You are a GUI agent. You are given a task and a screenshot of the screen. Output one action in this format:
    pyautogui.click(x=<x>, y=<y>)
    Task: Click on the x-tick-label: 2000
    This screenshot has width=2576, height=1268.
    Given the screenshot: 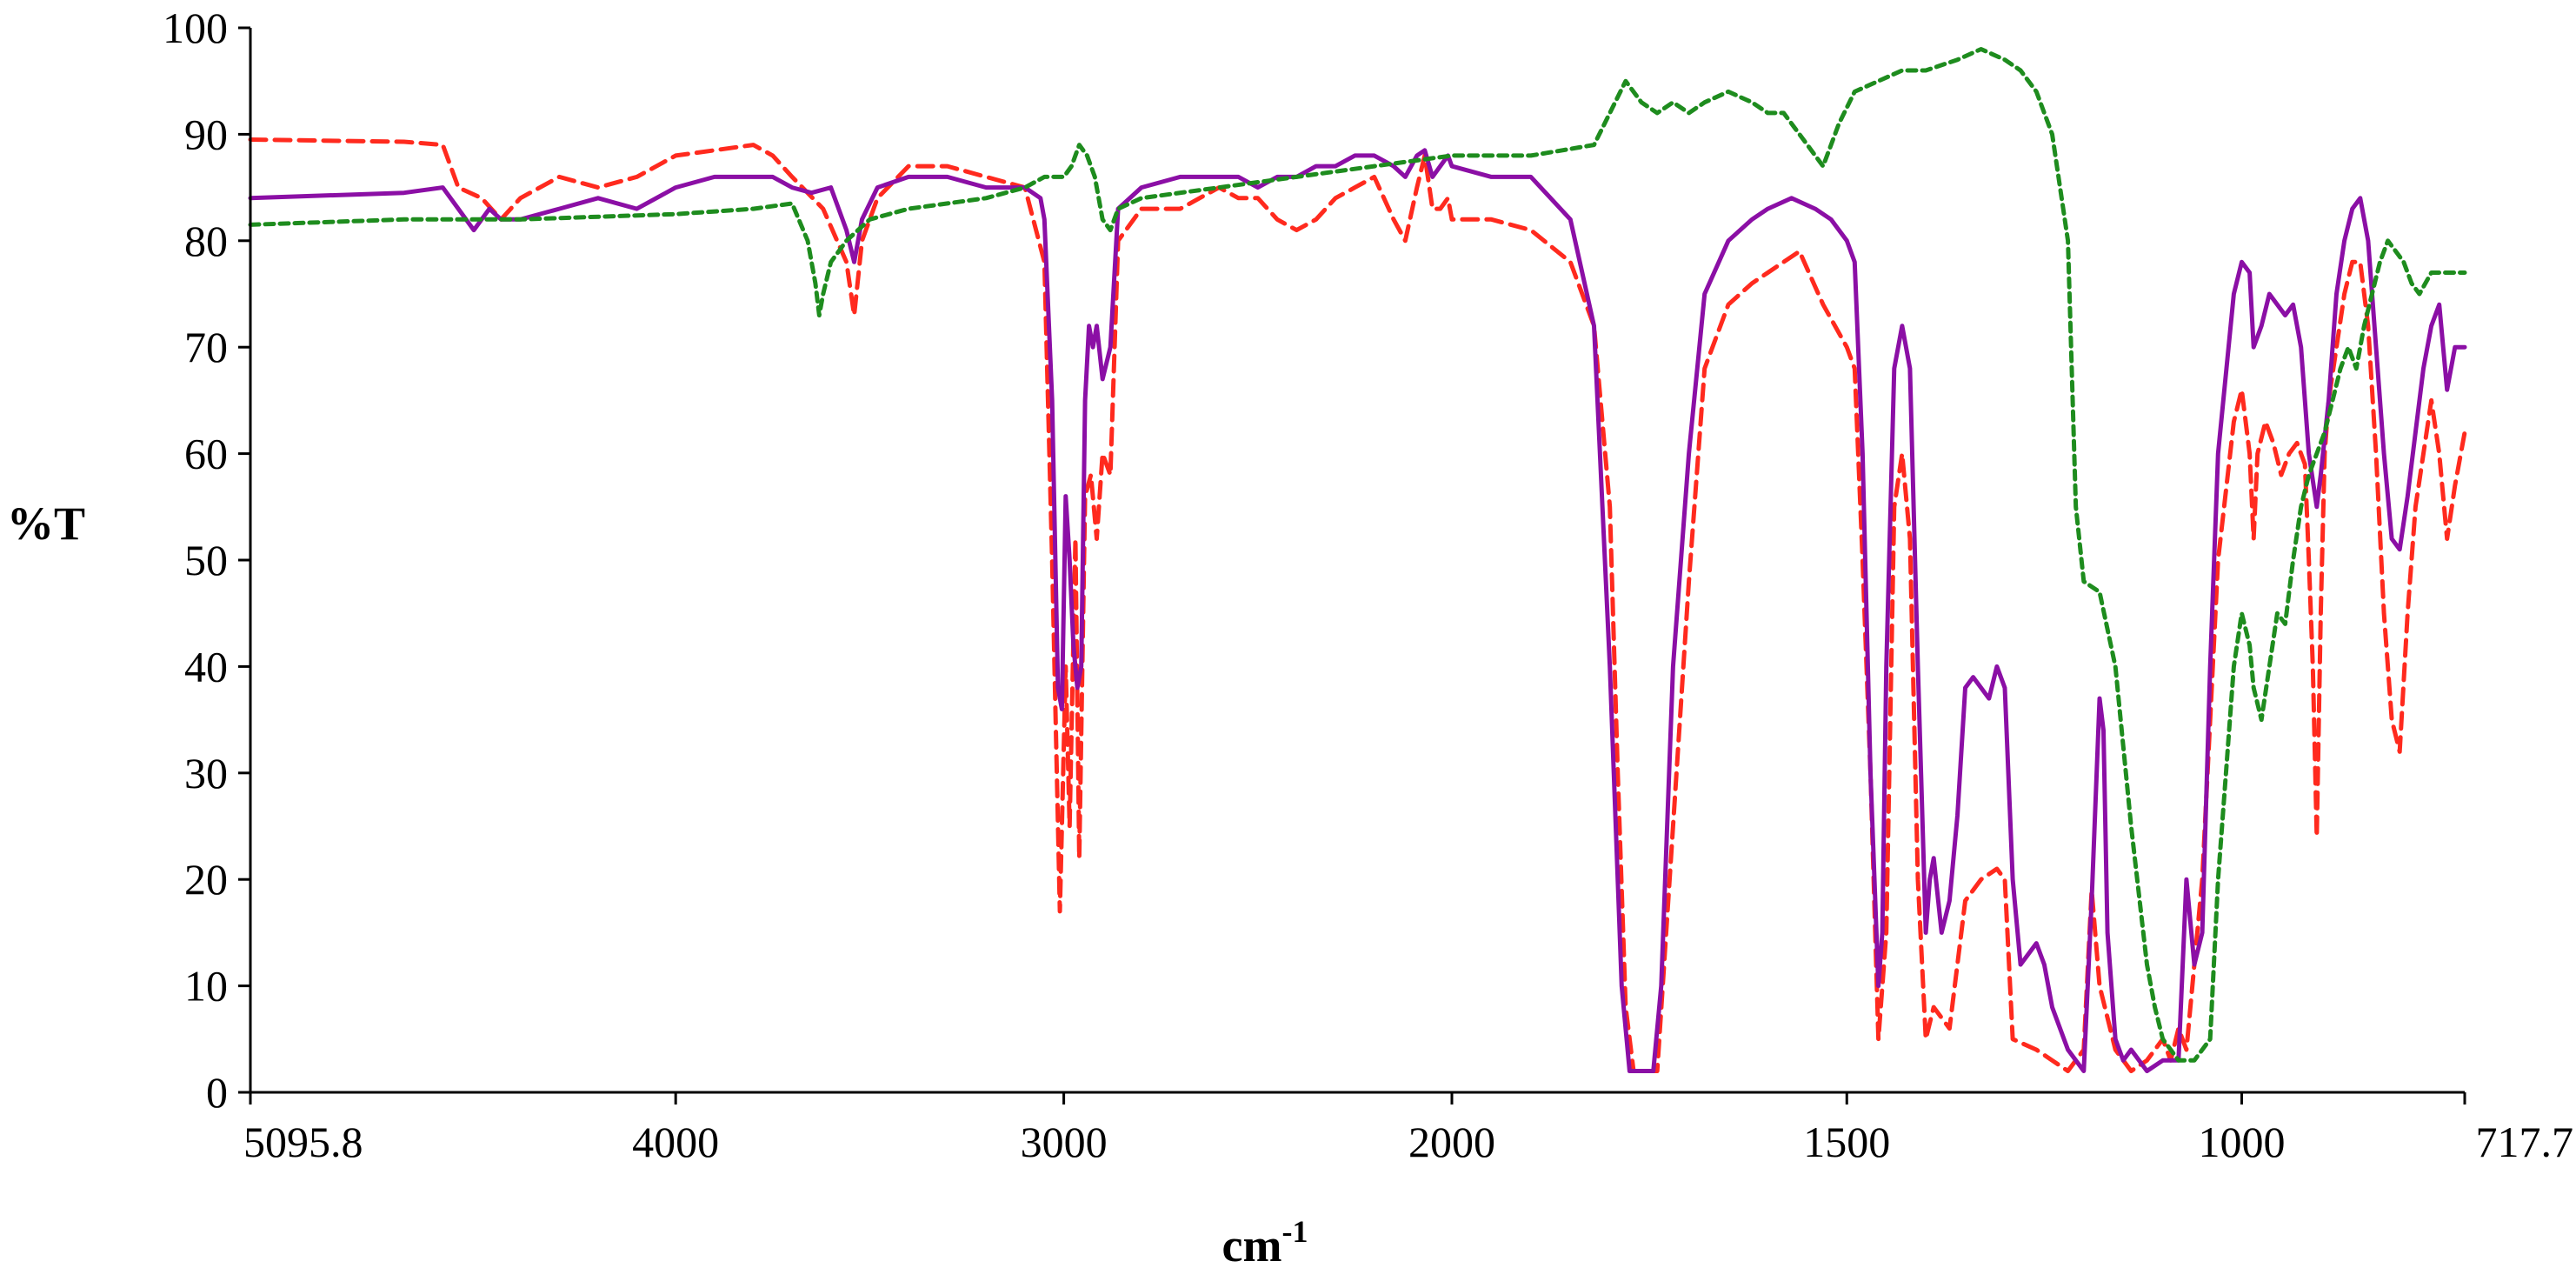 What is the action you would take?
    pyautogui.click(x=1451, y=1142)
    